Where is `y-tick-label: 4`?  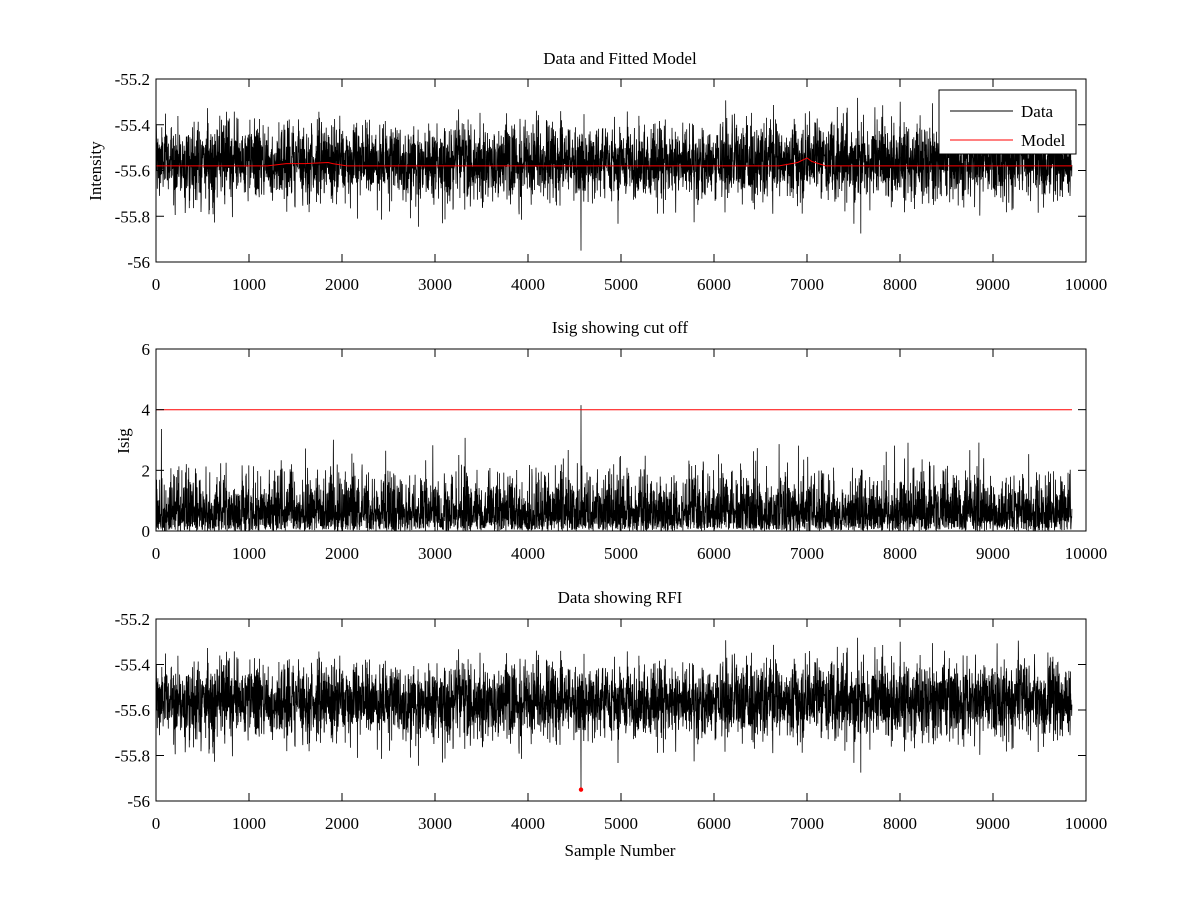
y-tick-label: 4 is located at coordinates (146, 410).